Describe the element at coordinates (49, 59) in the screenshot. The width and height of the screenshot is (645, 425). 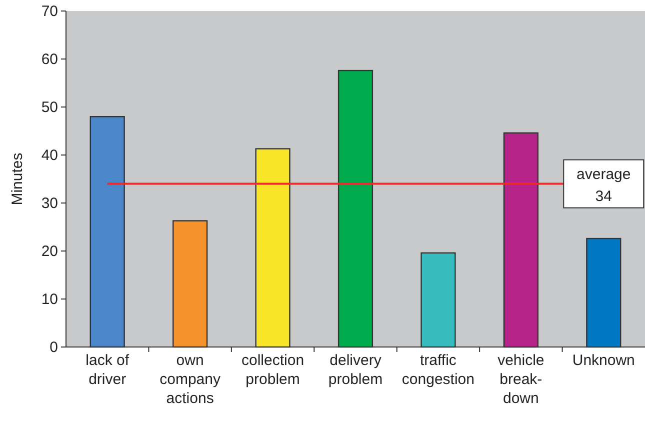
I see `y-tick-label: 60` at that location.